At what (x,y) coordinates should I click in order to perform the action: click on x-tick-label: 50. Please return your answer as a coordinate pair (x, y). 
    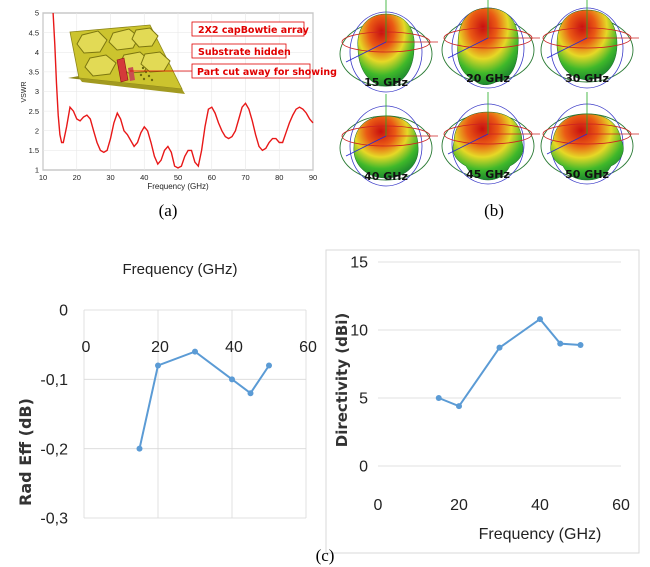
    Looking at the image, I should click on (178, 177).